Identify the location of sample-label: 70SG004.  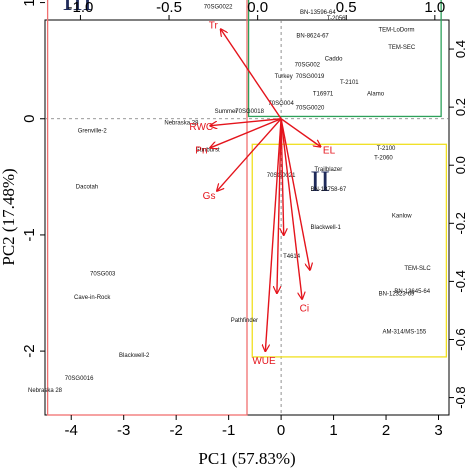
(281, 104).